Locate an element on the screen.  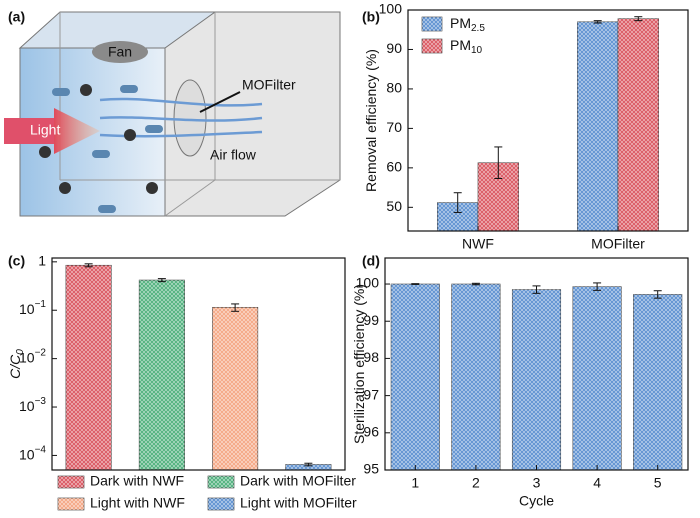
y-tick-label: 60 is located at coordinates (394, 167).